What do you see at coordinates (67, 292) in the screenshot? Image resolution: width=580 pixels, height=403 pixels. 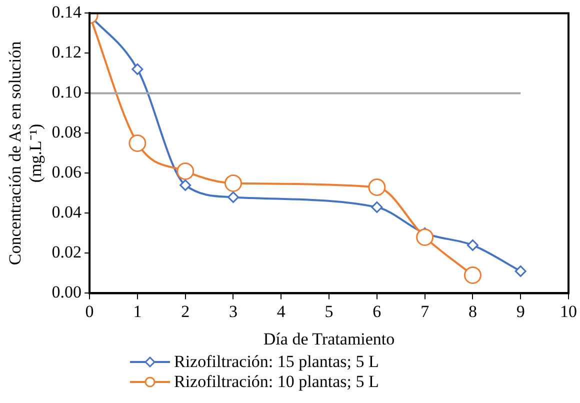 I see `y-tick-label: 0.00` at bounding box center [67, 292].